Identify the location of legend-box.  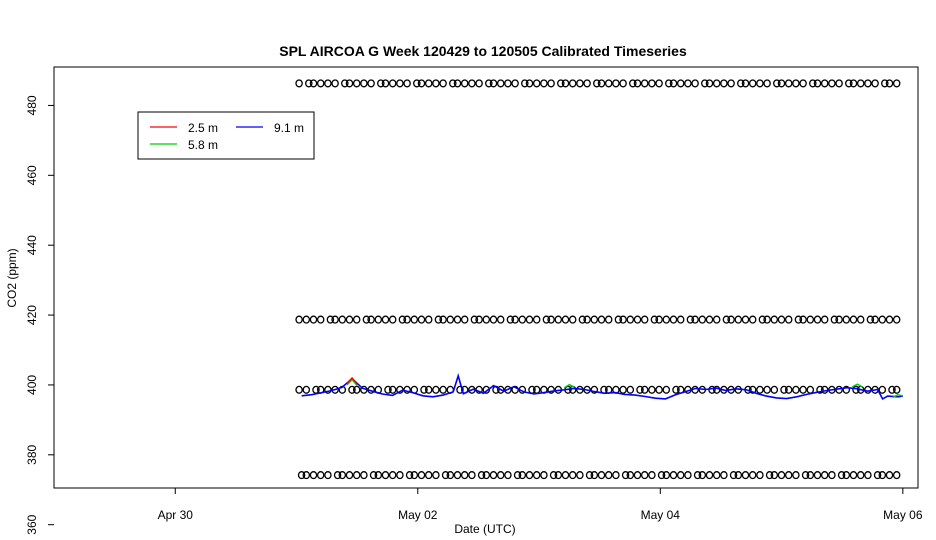
(226, 135).